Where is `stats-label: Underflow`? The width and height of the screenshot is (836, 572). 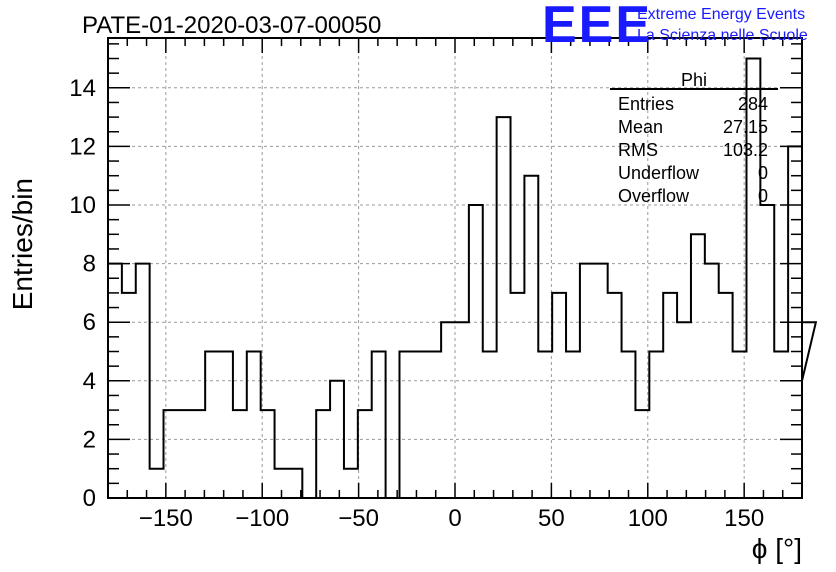
stats-label: Underflow is located at coordinates (659, 173).